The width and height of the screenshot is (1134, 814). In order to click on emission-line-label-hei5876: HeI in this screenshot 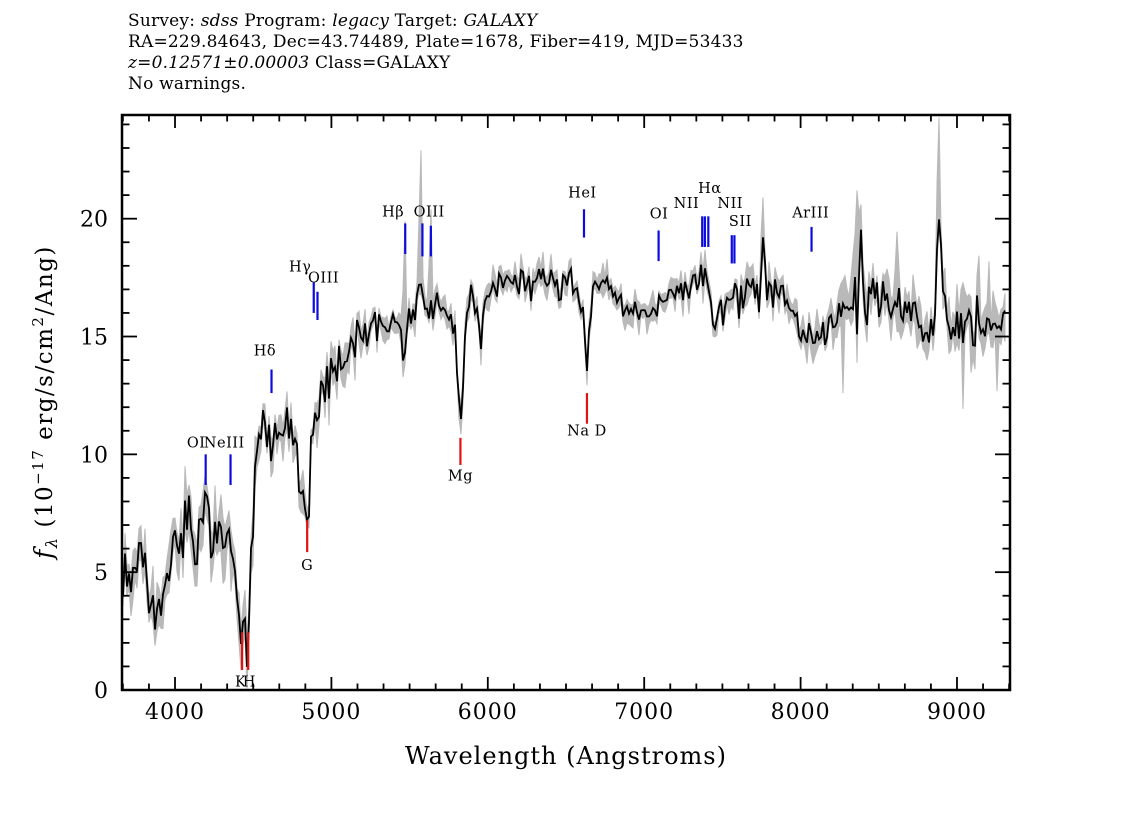, I will do `click(582, 193)`.